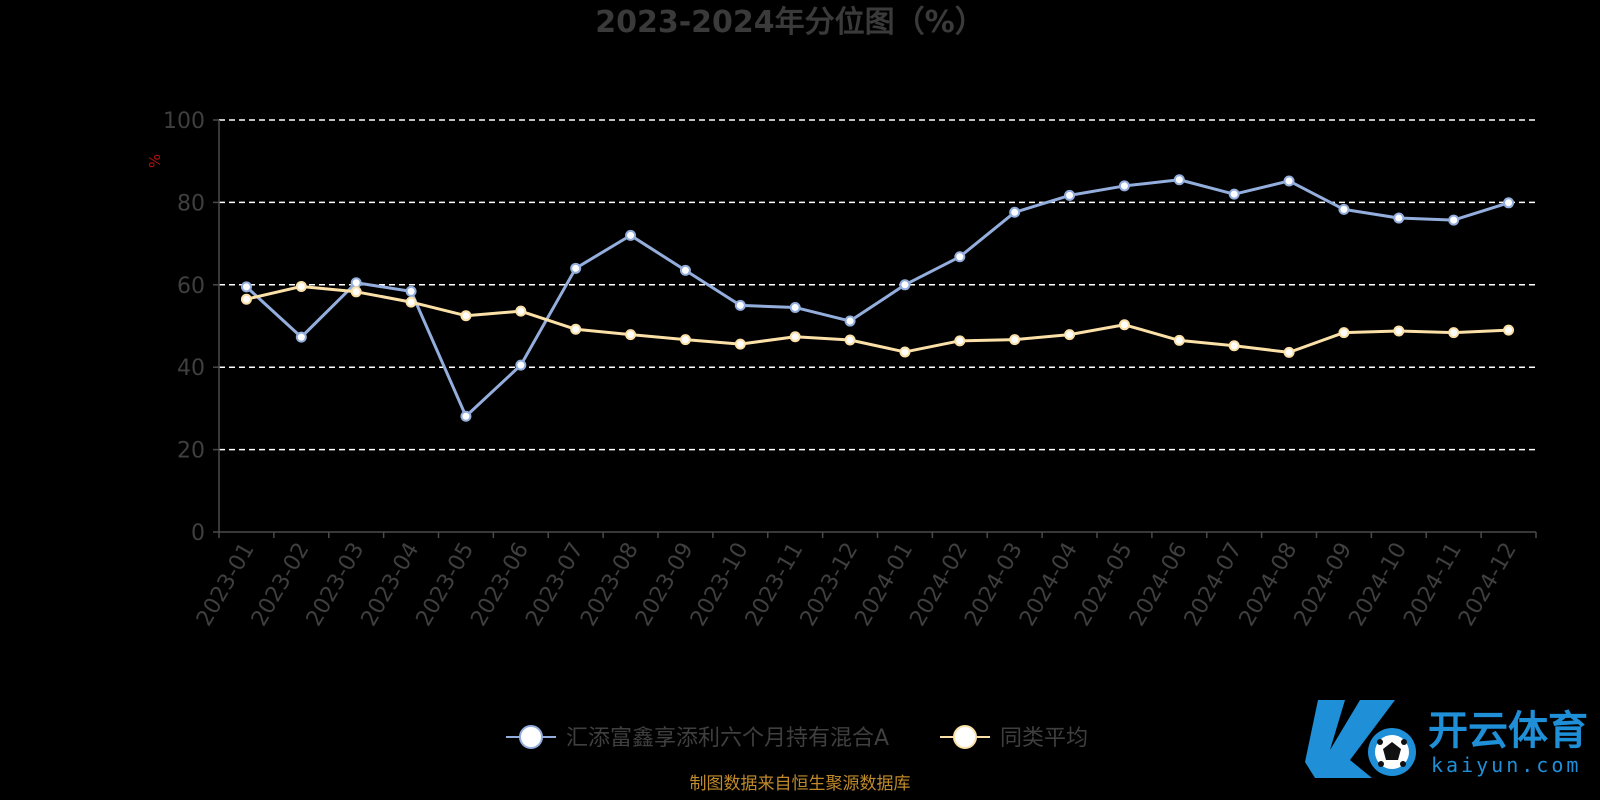 Image resolution: width=1600 pixels, height=800 pixels. What do you see at coordinates (191, 451) in the screenshot?
I see `y-tick-label: 20` at bounding box center [191, 451].